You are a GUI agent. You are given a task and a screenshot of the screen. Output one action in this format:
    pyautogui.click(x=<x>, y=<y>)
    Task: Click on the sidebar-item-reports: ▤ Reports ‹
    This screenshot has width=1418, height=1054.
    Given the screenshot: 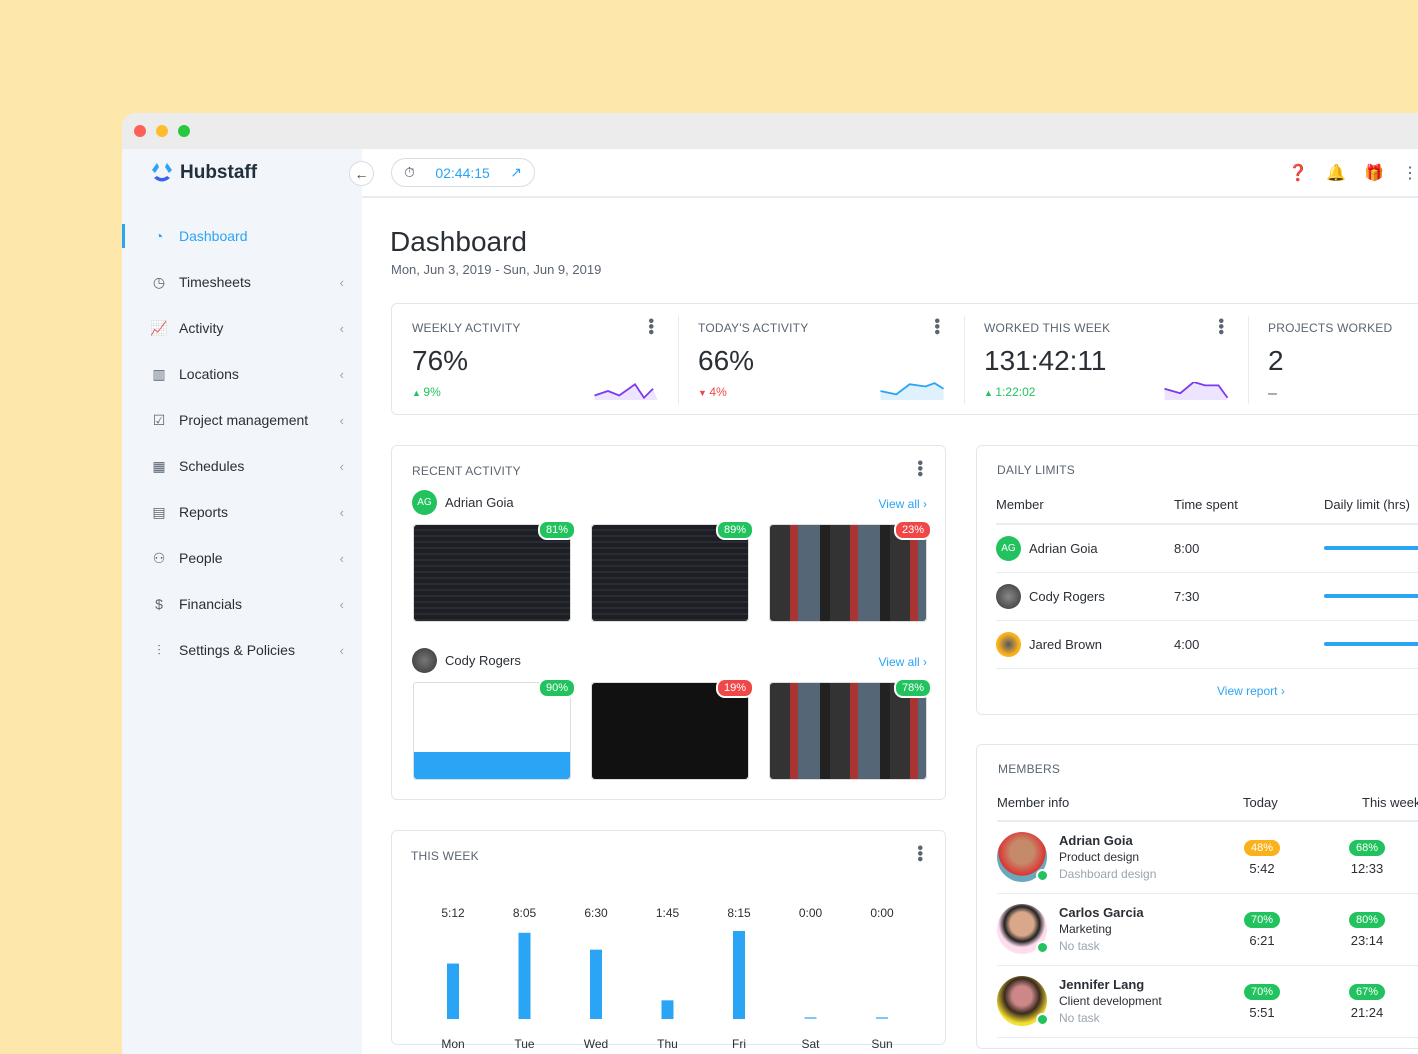 What is the action you would take?
    pyautogui.click(x=242, y=512)
    